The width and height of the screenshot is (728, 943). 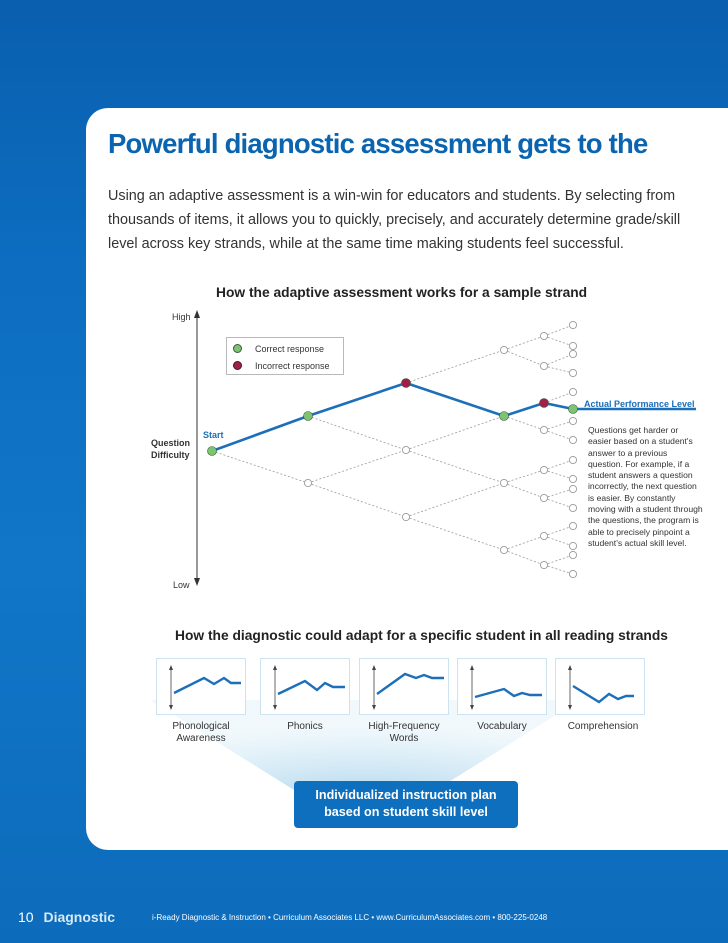 What do you see at coordinates (365, 750) in the screenshot?
I see `light-beam` at bounding box center [365, 750].